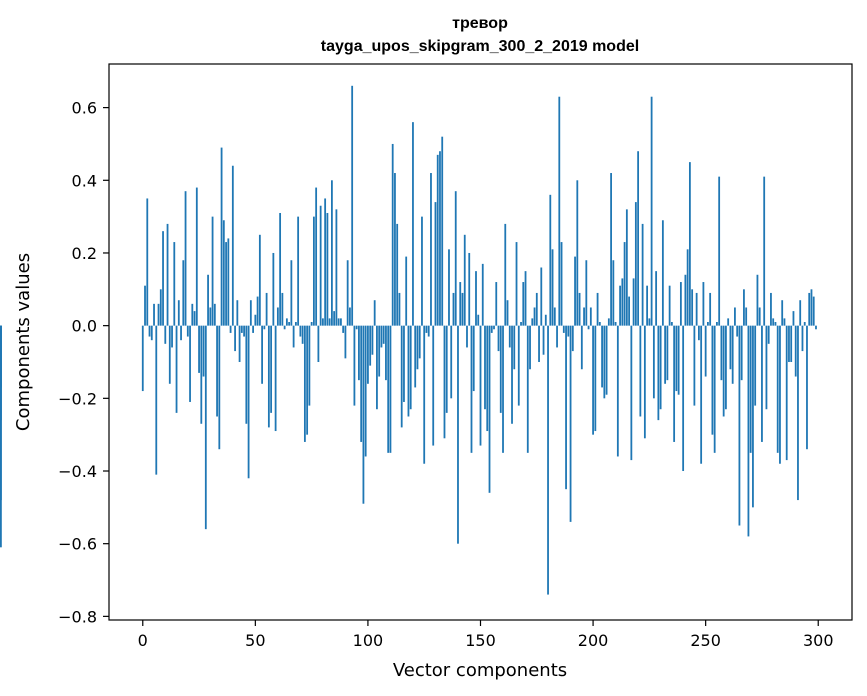 This screenshot has height=696, width=867. Describe the element at coordinates (23, 342) in the screenshot. I see `y-axis-label: Components values` at that location.